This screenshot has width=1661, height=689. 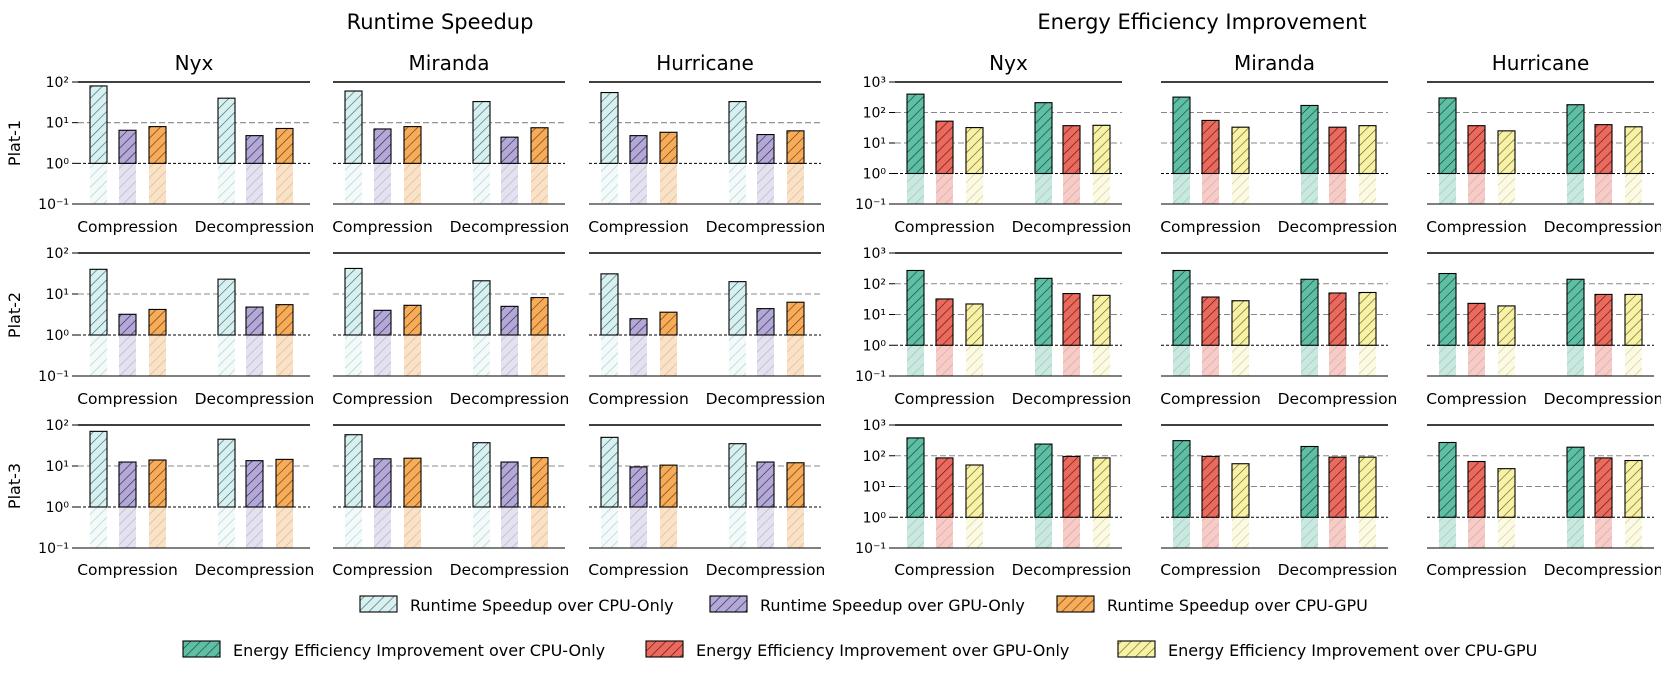 What do you see at coordinates (1043, 480) in the screenshot?
I see `bar-nyx-decompression-s0` at bounding box center [1043, 480].